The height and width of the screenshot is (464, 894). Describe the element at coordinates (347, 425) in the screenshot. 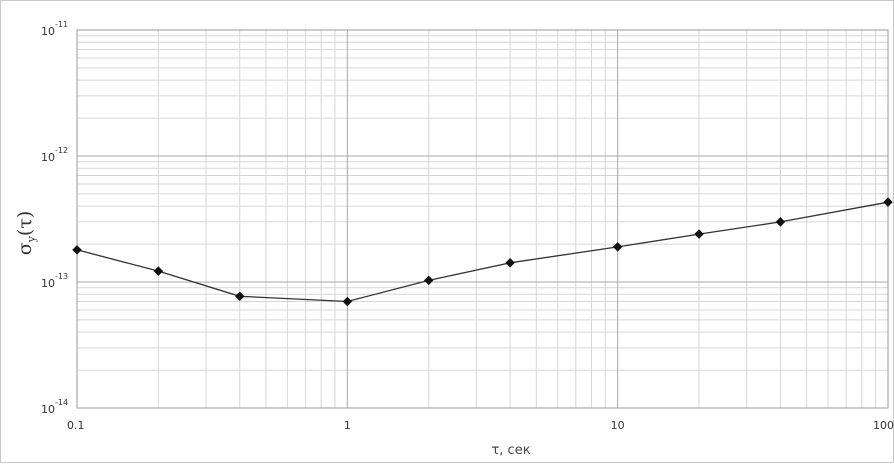

I see `x-tick-label: 1` at that location.